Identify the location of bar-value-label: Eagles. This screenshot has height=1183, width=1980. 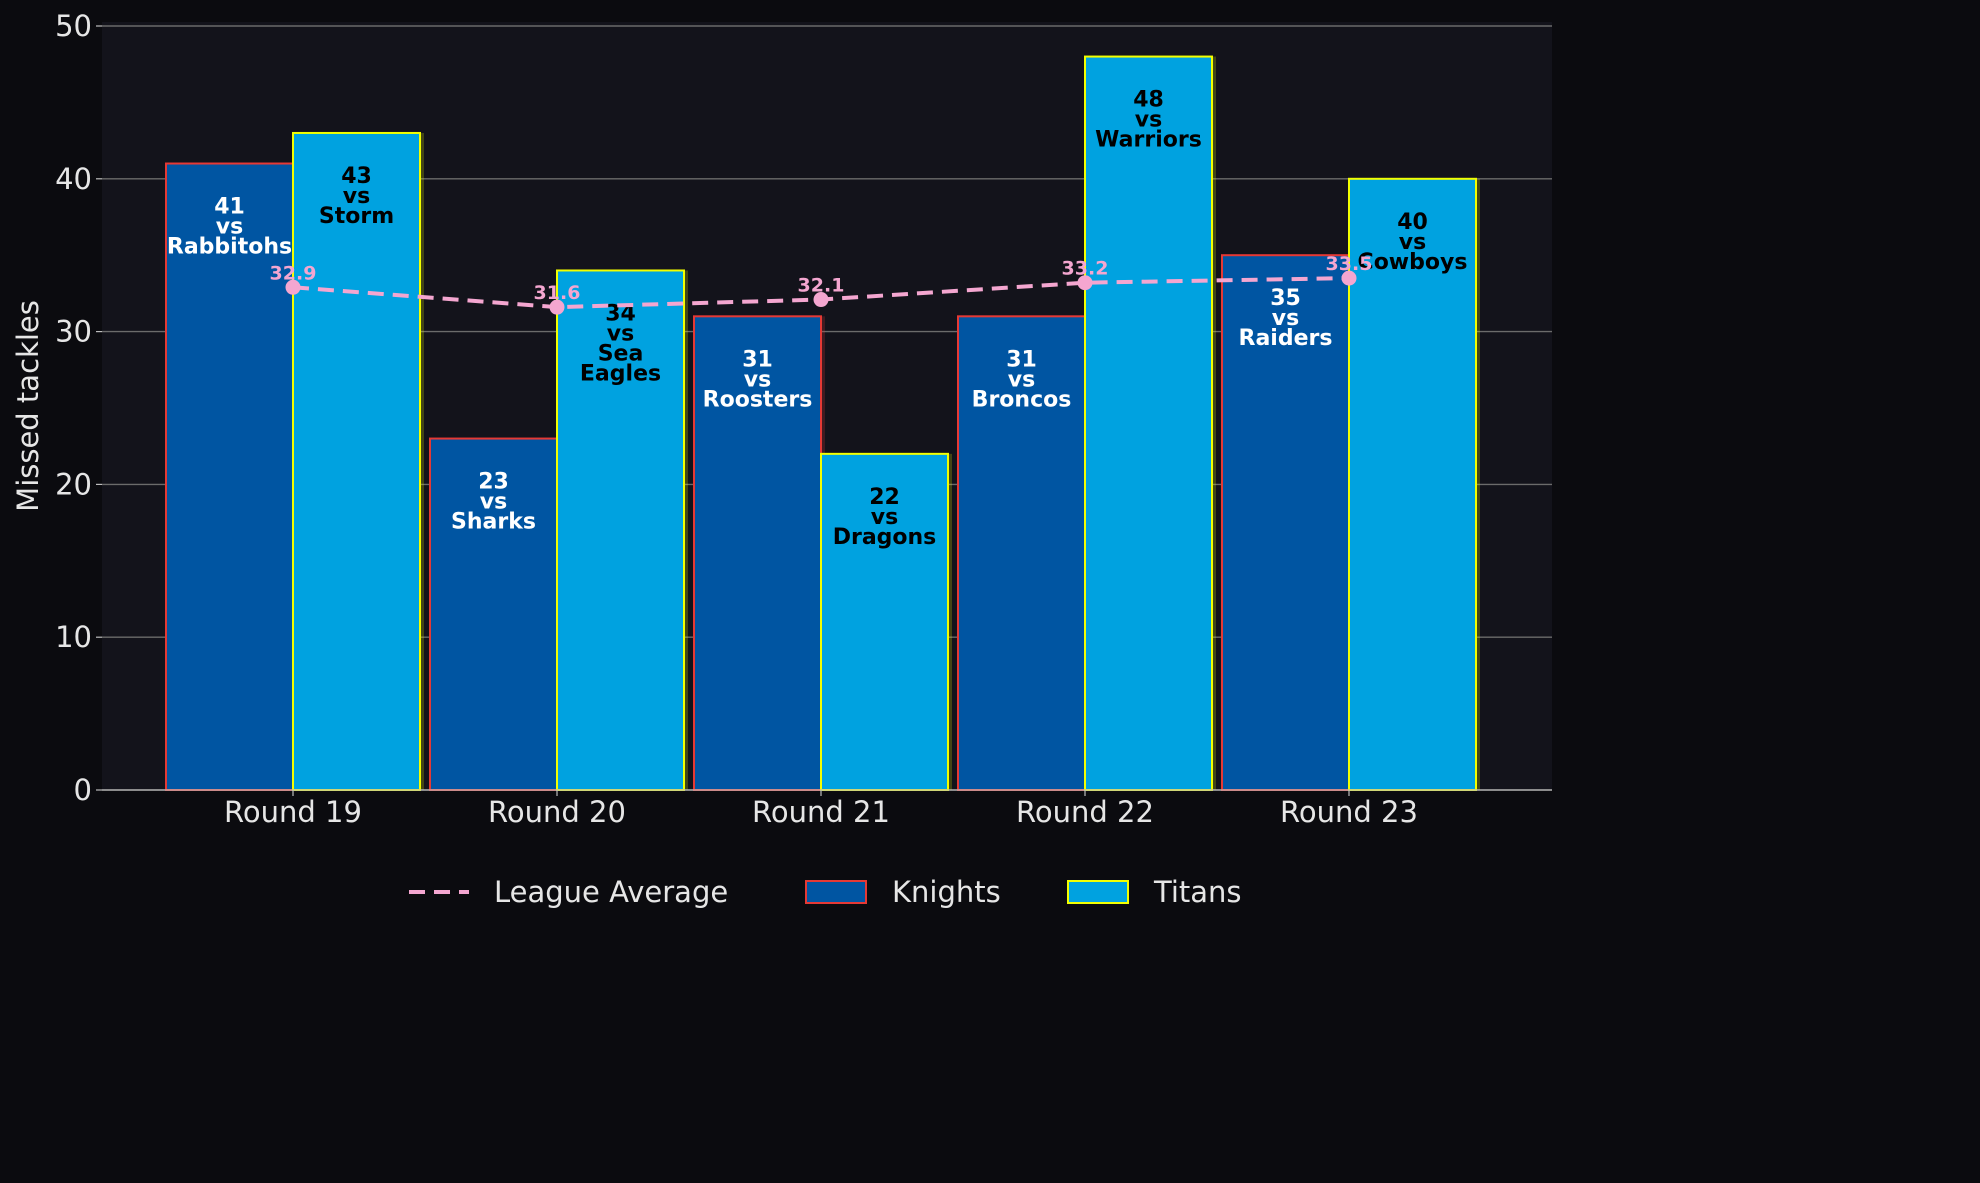
(620, 373).